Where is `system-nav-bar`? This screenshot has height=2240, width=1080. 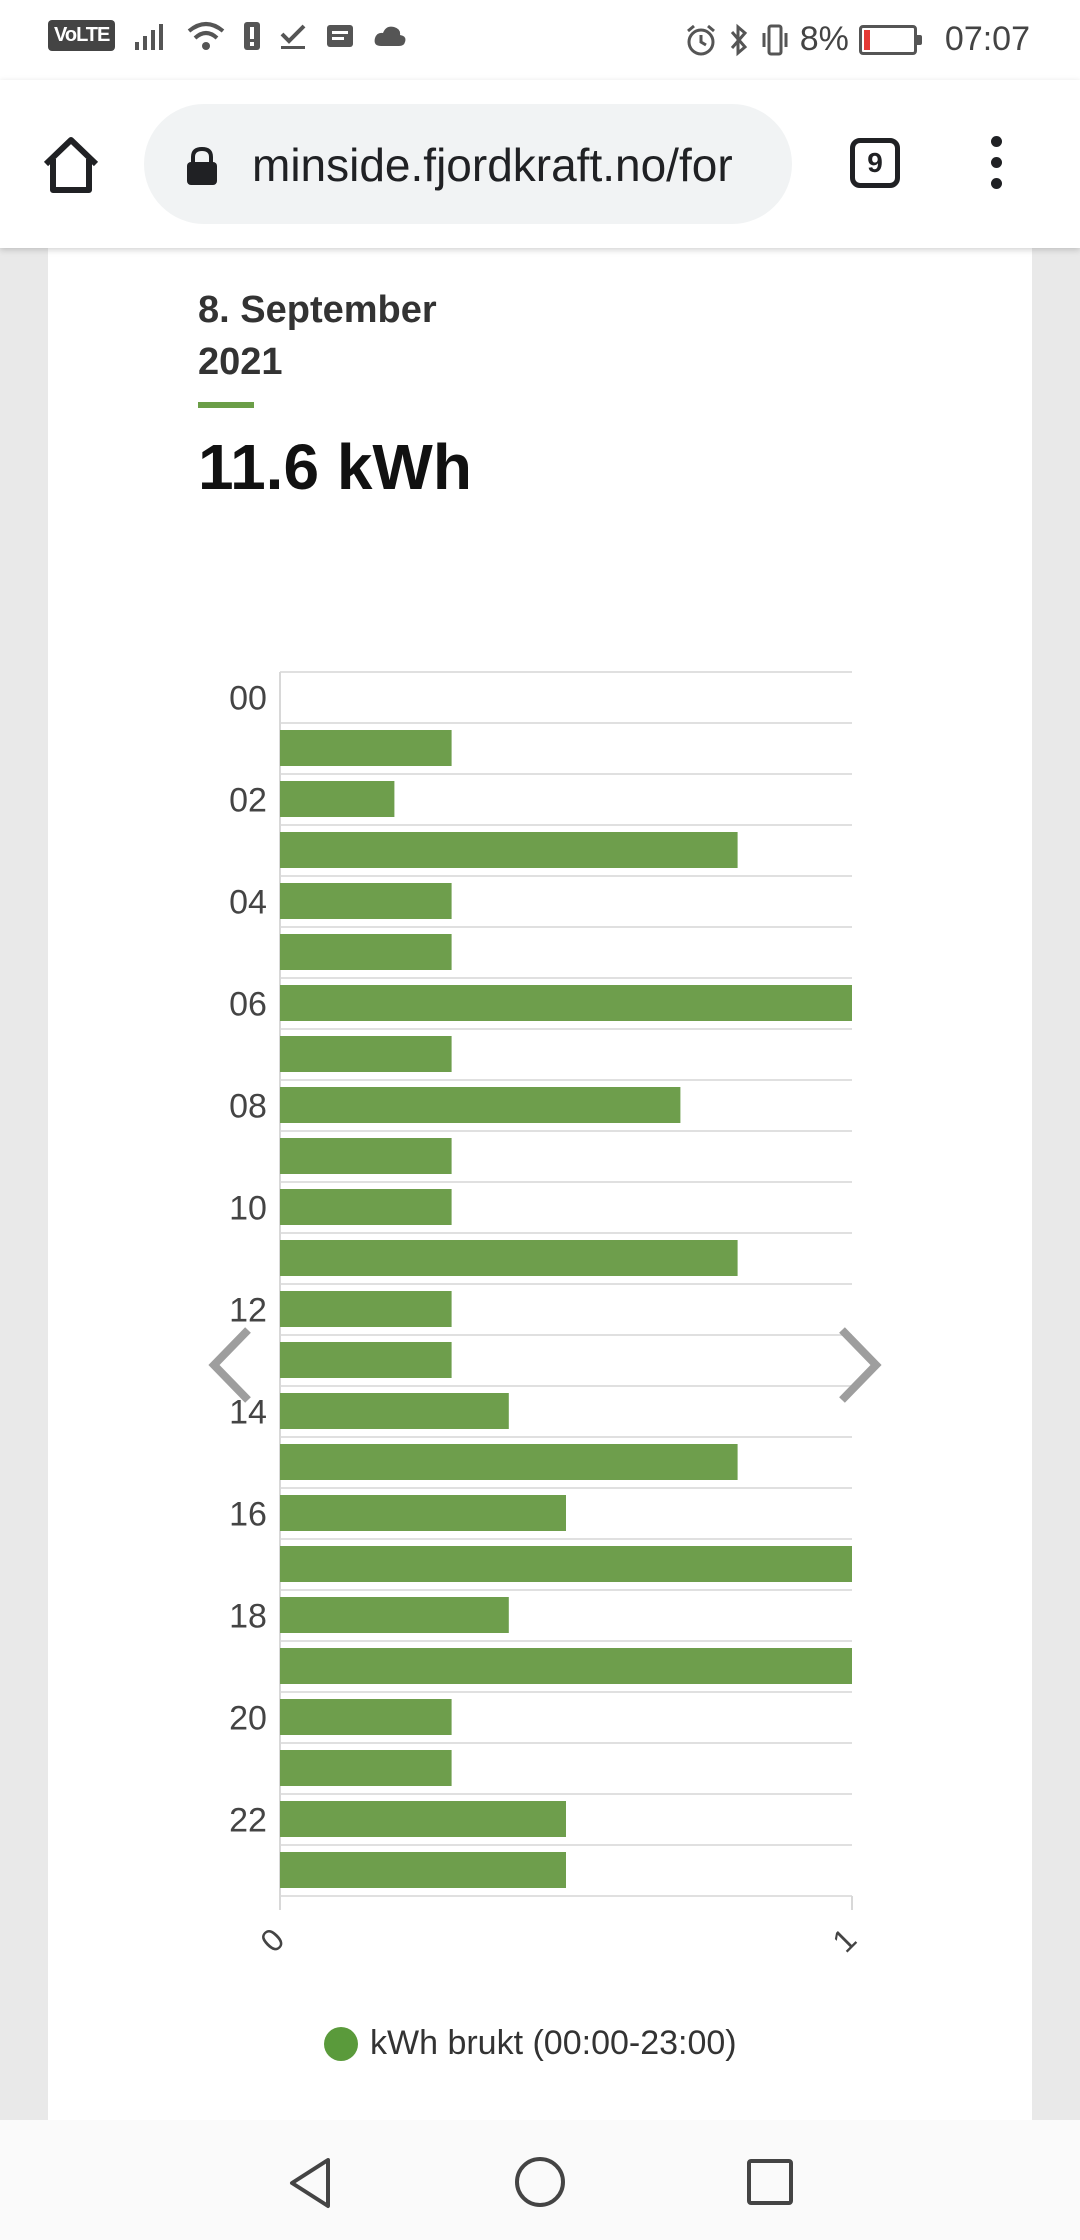 system-nav-bar is located at coordinates (540, 2180).